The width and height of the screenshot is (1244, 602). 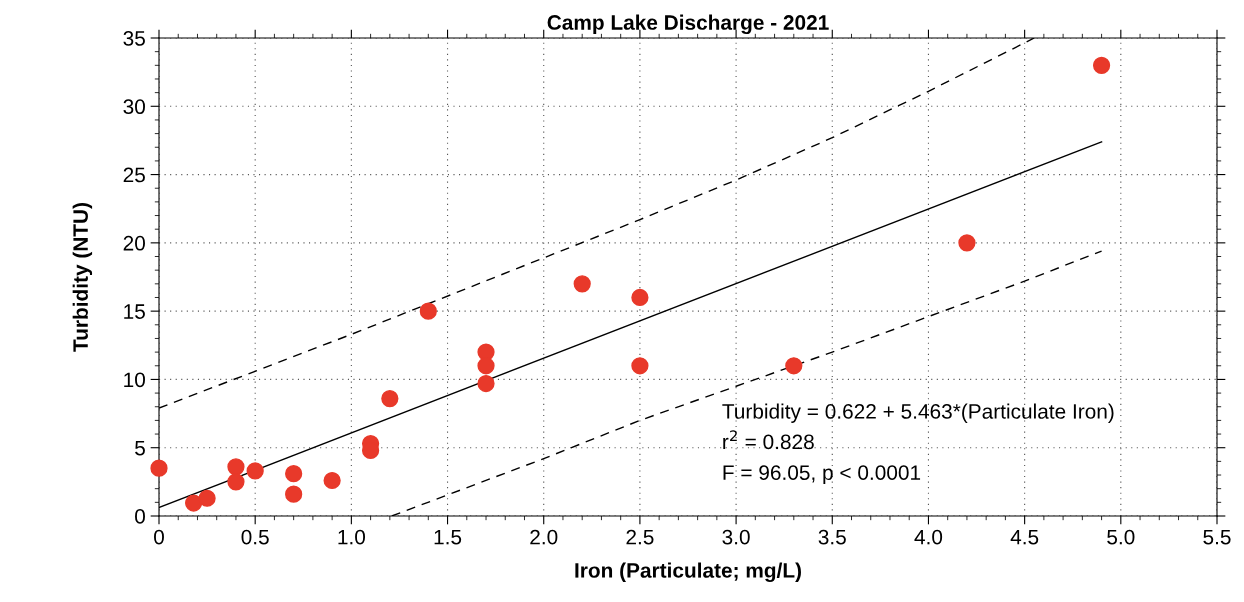 What do you see at coordinates (140, 448) in the screenshot?
I see `y-tick-label: 5` at bounding box center [140, 448].